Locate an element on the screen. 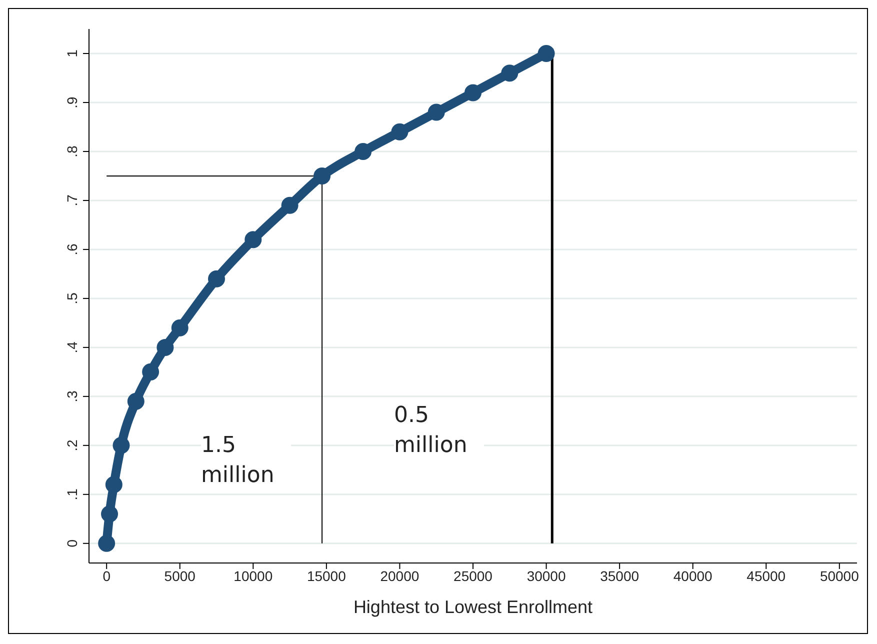 This screenshot has height=644, width=877. y-tick-label: .9 is located at coordinates (72, 102).